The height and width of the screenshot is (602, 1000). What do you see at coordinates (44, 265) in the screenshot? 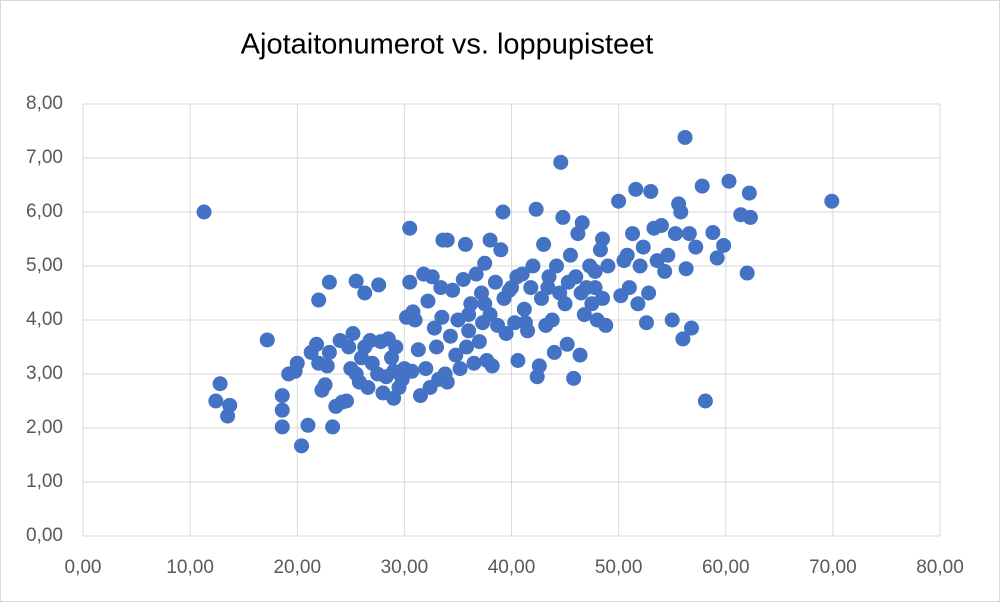
I see `y-tick-label: 5,00` at bounding box center [44, 265].